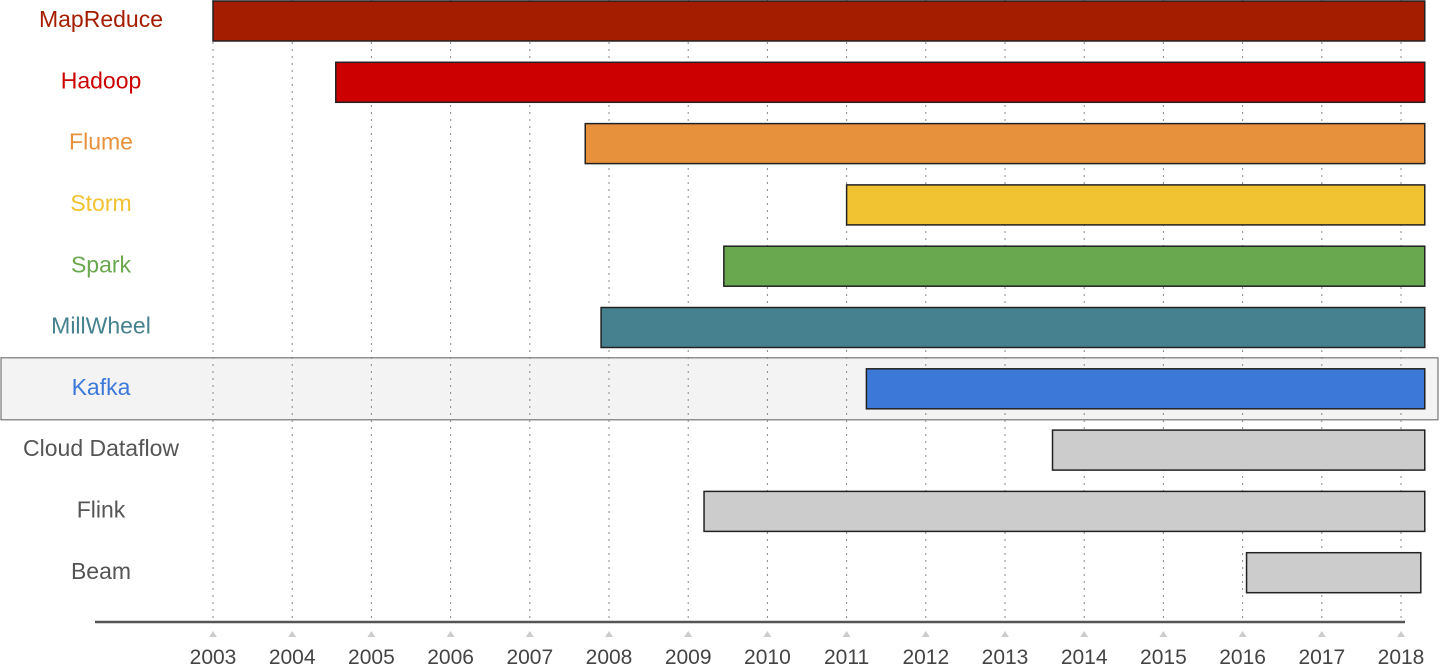 The height and width of the screenshot is (666, 1440). What do you see at coordinates (1242, 656) in the screenshot?
I see `x-tick-label: 2016` at bounding box center [1242, 656].